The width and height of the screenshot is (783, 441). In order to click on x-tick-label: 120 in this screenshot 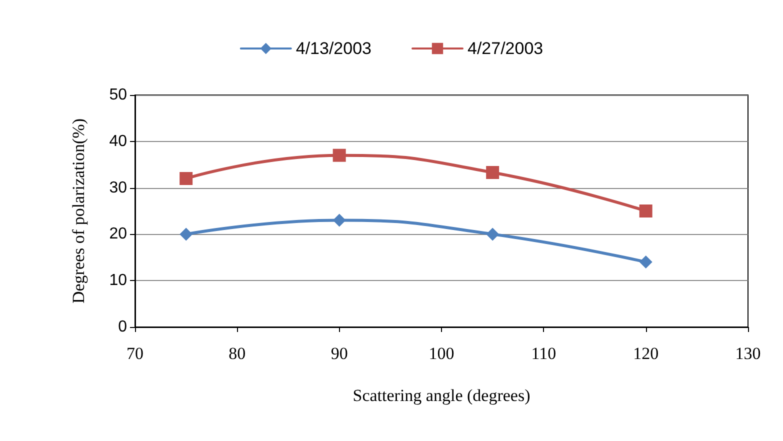, I will do `click(646, 353)`.